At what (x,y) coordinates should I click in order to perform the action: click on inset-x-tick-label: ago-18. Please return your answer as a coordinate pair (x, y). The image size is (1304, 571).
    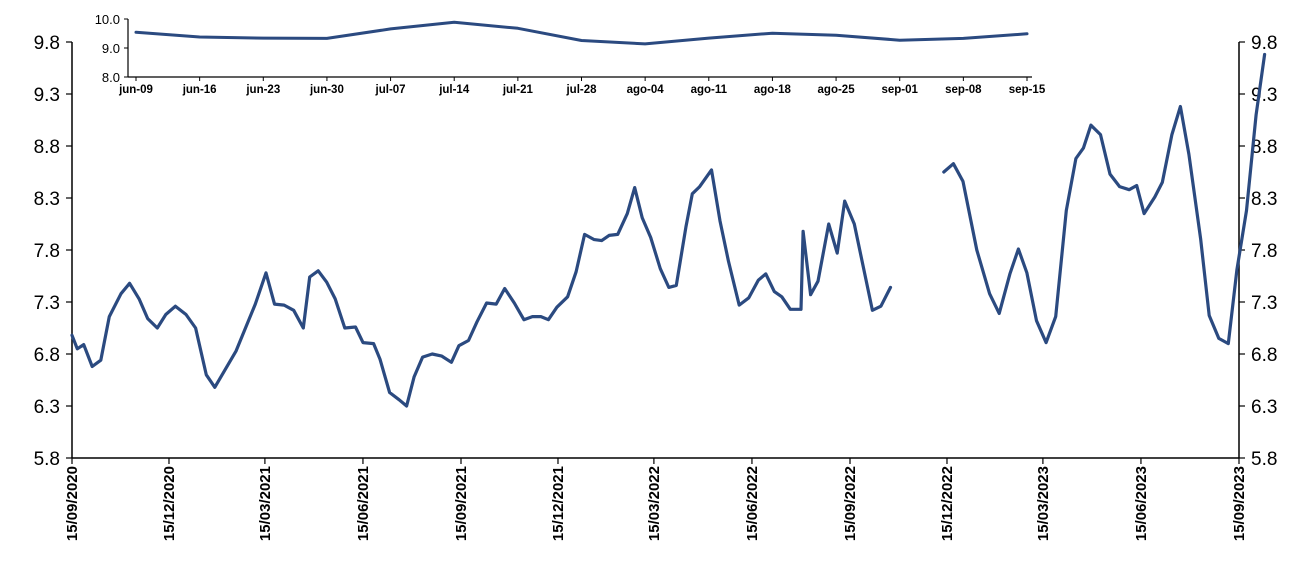
    Looking at the image, I should click on (773, 90).